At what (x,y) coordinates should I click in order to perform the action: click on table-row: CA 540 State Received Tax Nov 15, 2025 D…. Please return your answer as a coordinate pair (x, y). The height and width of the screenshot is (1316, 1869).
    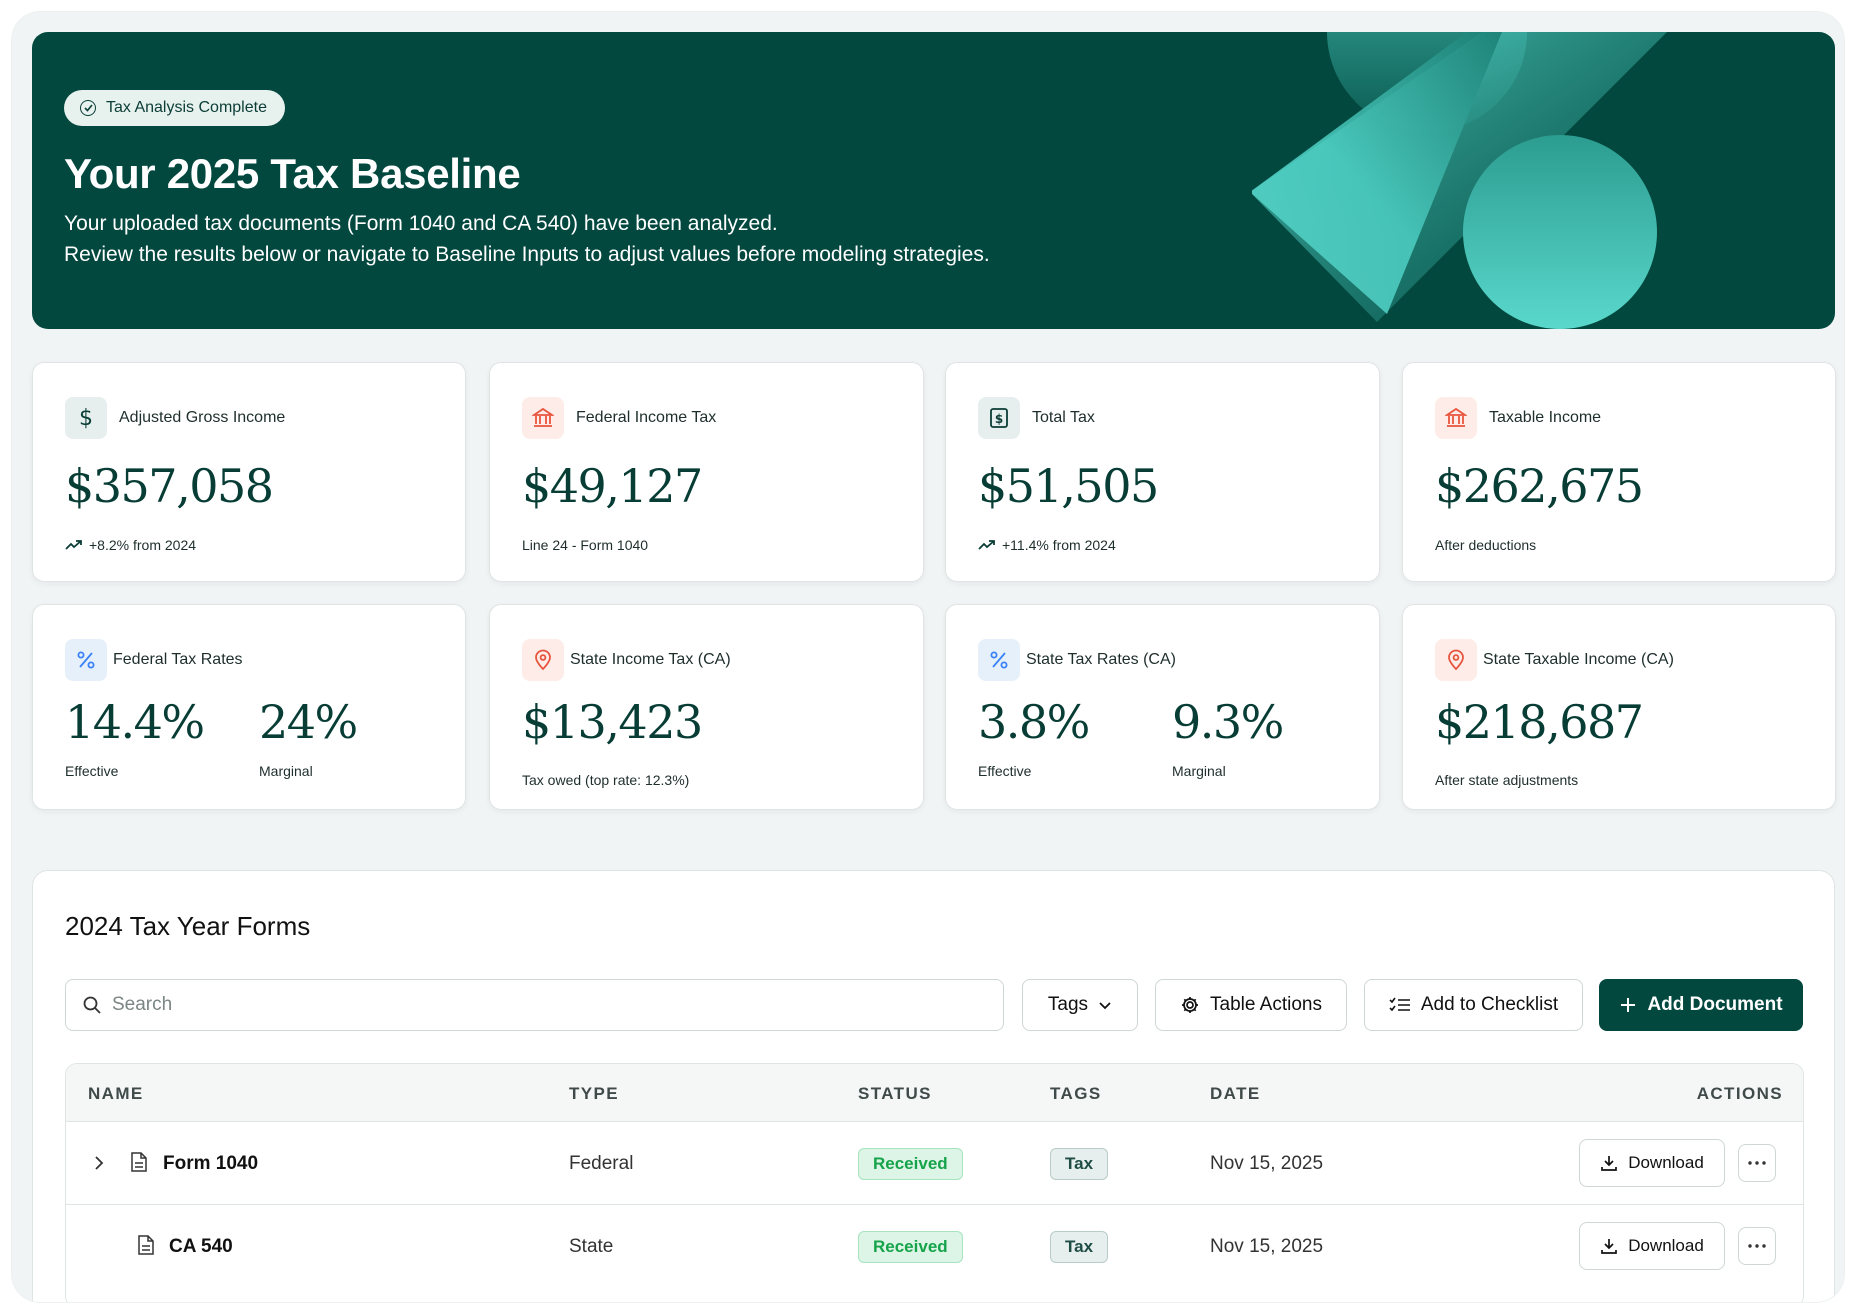
    Looking at the image, I should click on (934, 1246).